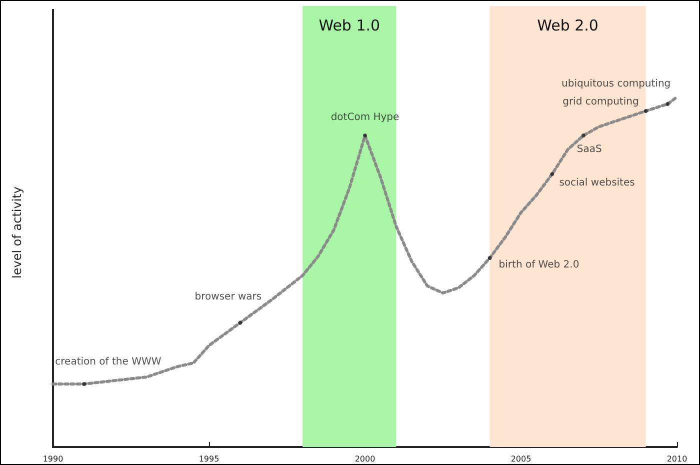 The image size is (700, 465). I want to click on x-tick-label: 1990, so click(53, 459).